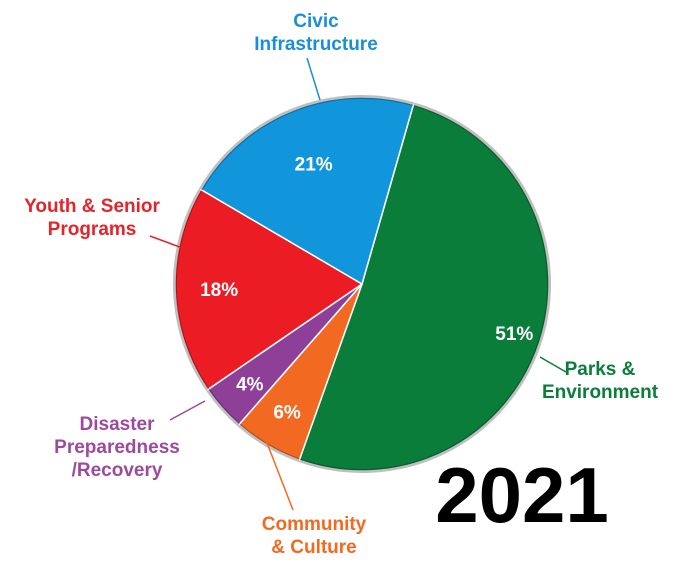  I want to click on leader-line-parks-environment, so click(553, 364).